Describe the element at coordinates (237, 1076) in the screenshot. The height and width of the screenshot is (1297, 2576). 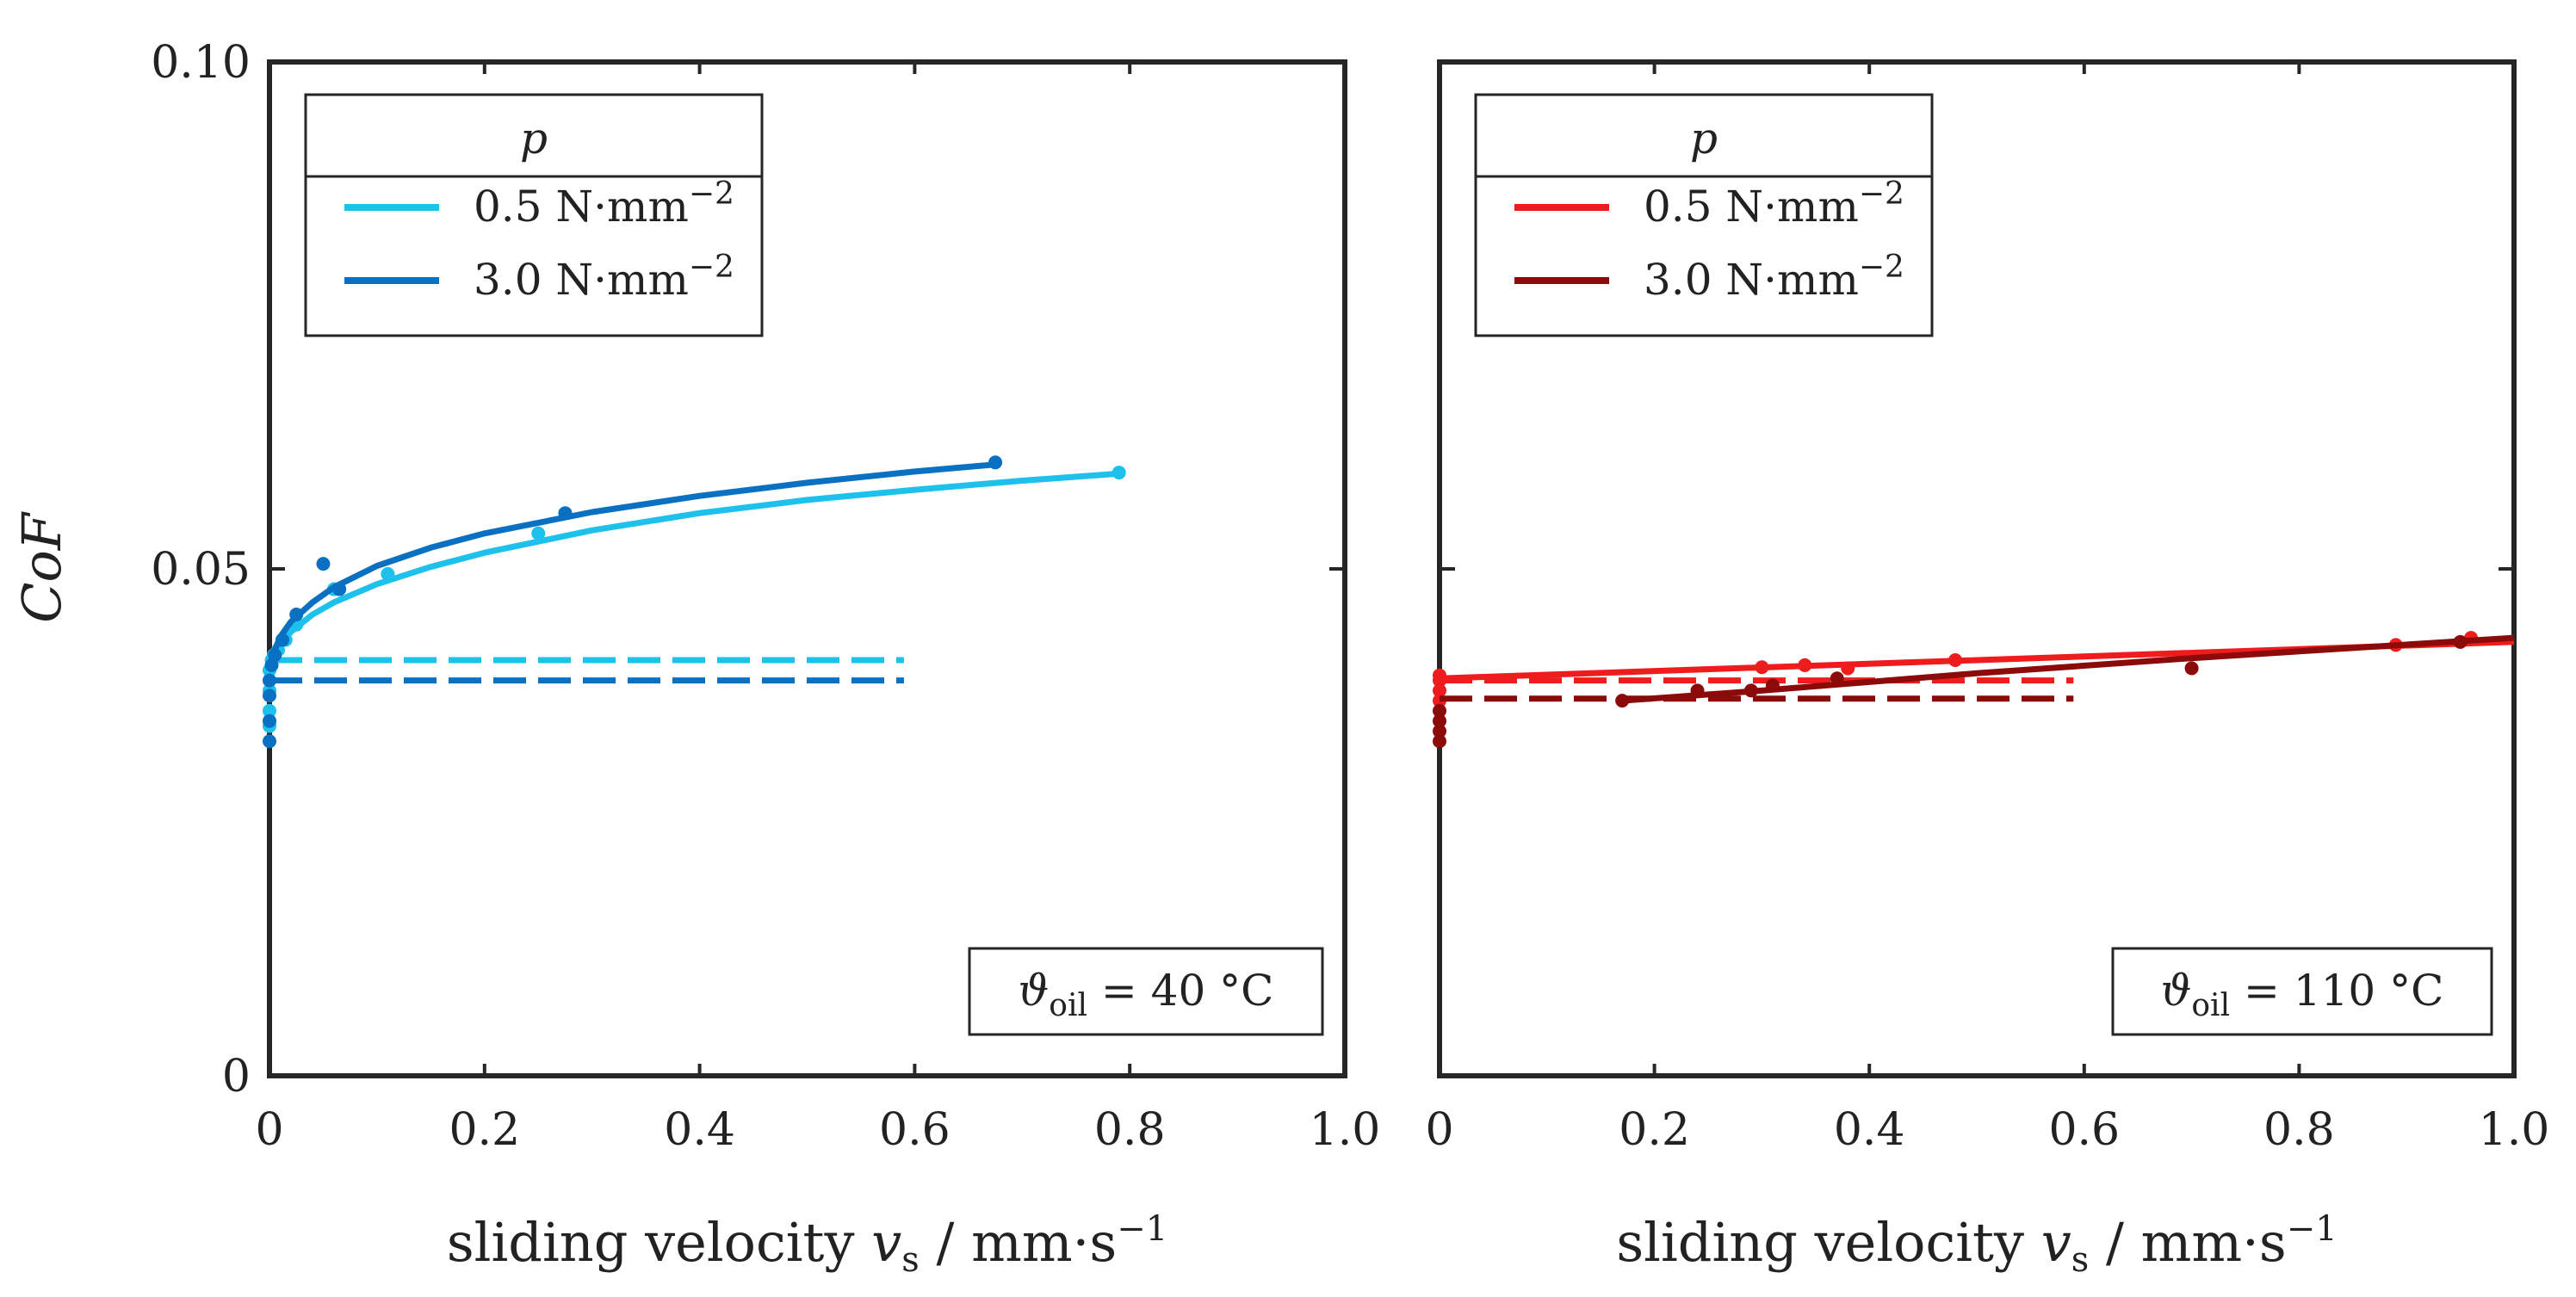
I see `y-tick-label: 0` at that location.